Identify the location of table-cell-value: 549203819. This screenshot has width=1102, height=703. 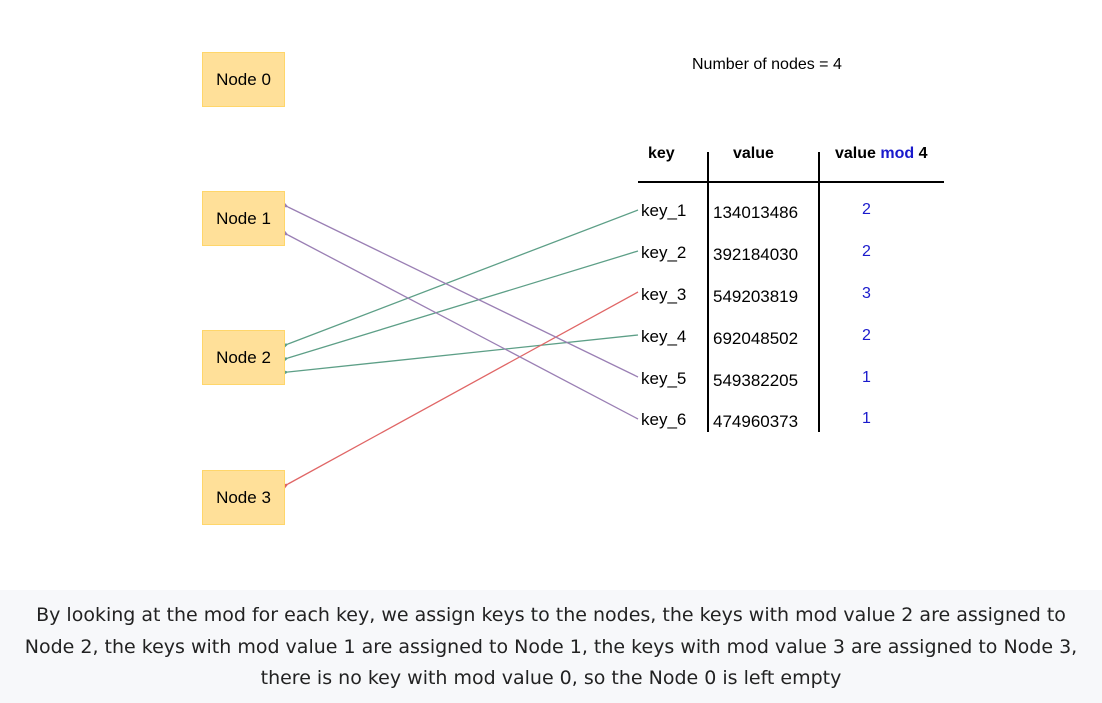
(755, 297).